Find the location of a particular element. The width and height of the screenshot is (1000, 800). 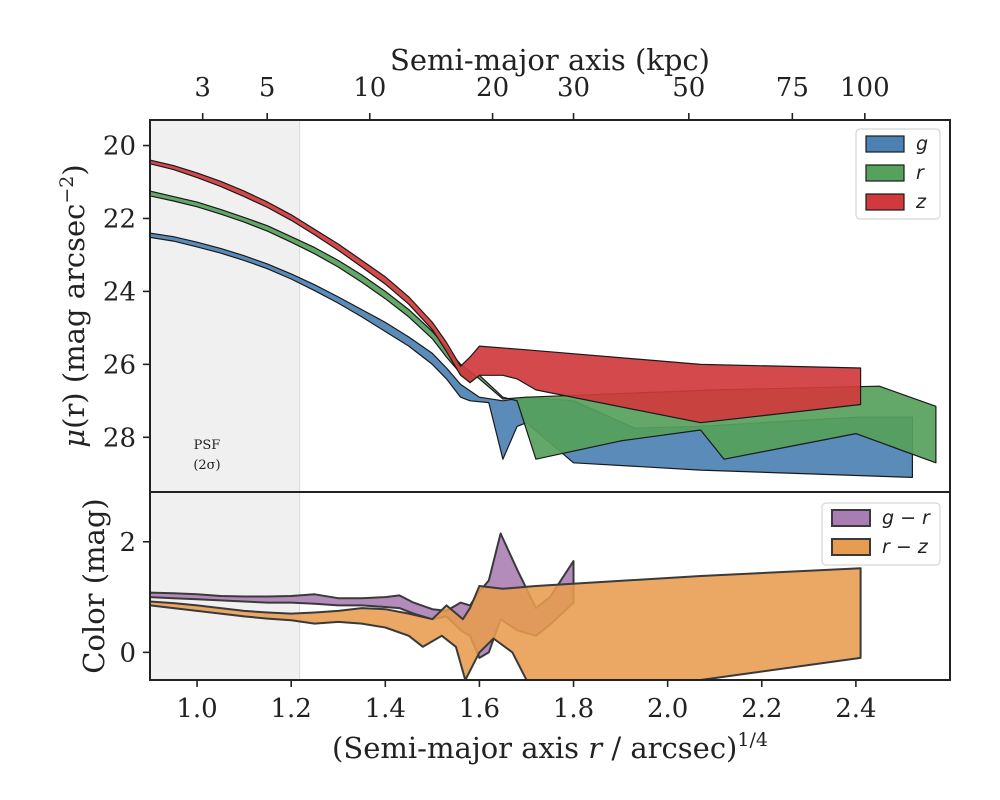

x-tick-label: 1.0 is located at coordinates (196, 709).